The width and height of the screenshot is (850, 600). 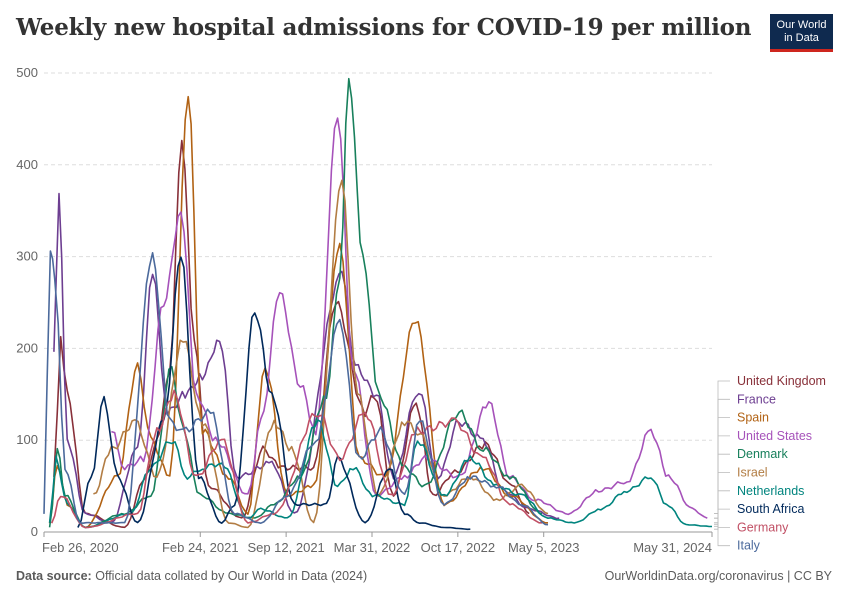 I want to click on owid-logo: Our World in Data, so click(x=801, y=33).